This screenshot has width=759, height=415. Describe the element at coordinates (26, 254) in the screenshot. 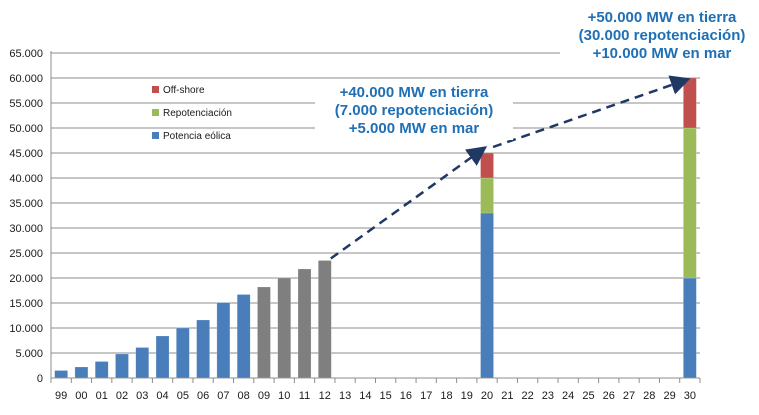

I see `y-tick-label: 25.000` at that location.